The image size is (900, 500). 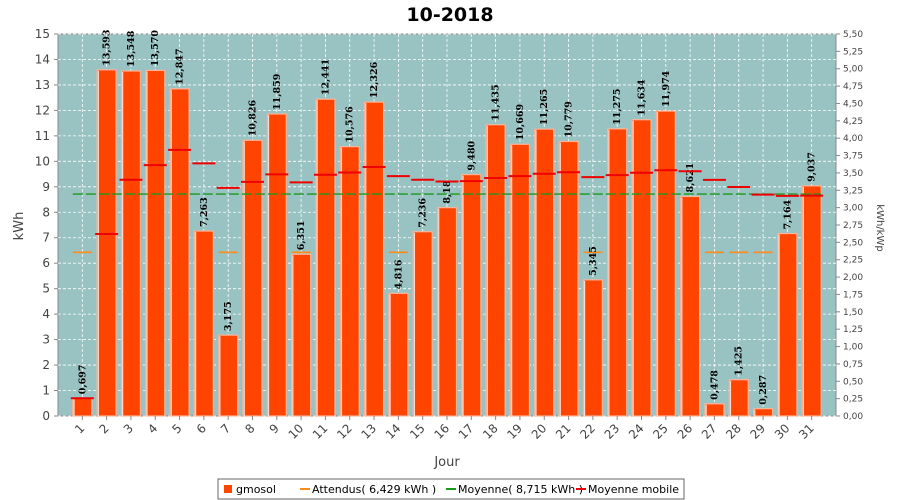 I want to click on x-tick-label: 12, so click(x=344, y=431).